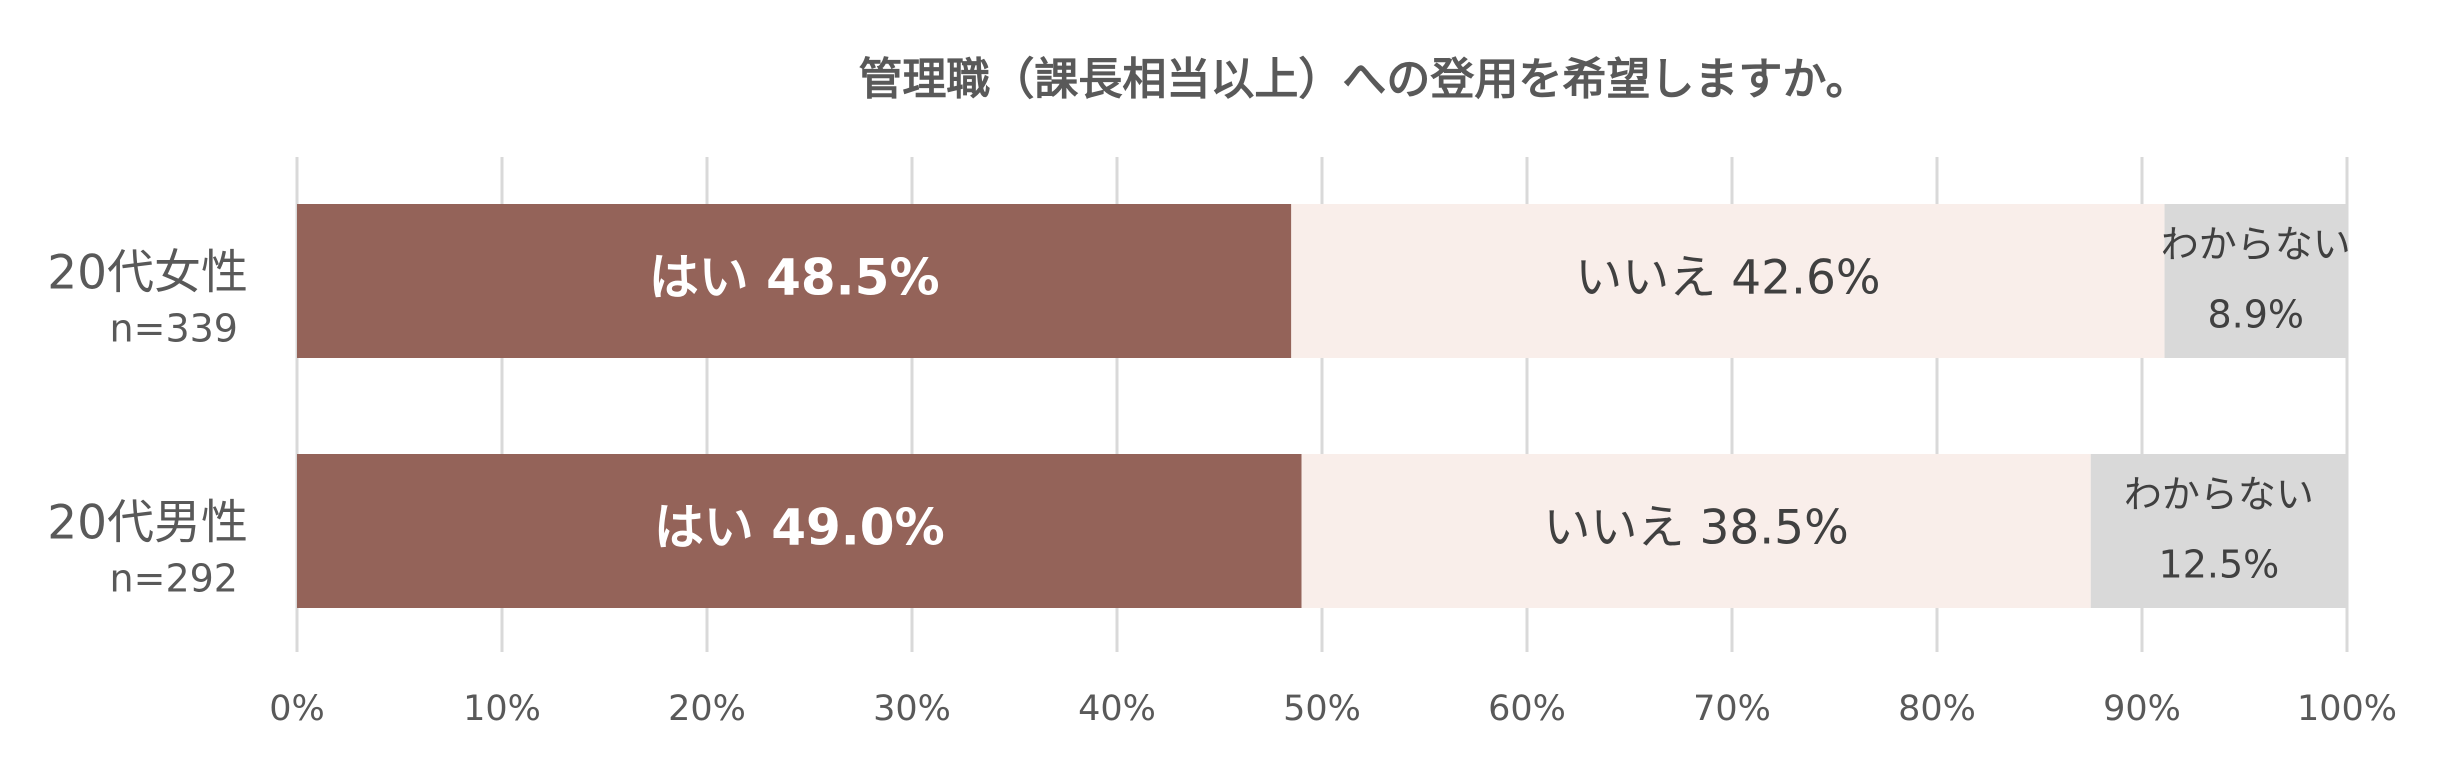 This screenshot has height=776, width=2437. Describe the element at coordinates (1727, 278) in the screenshot. I see `data-label: いいえ 42.6%` at that location.